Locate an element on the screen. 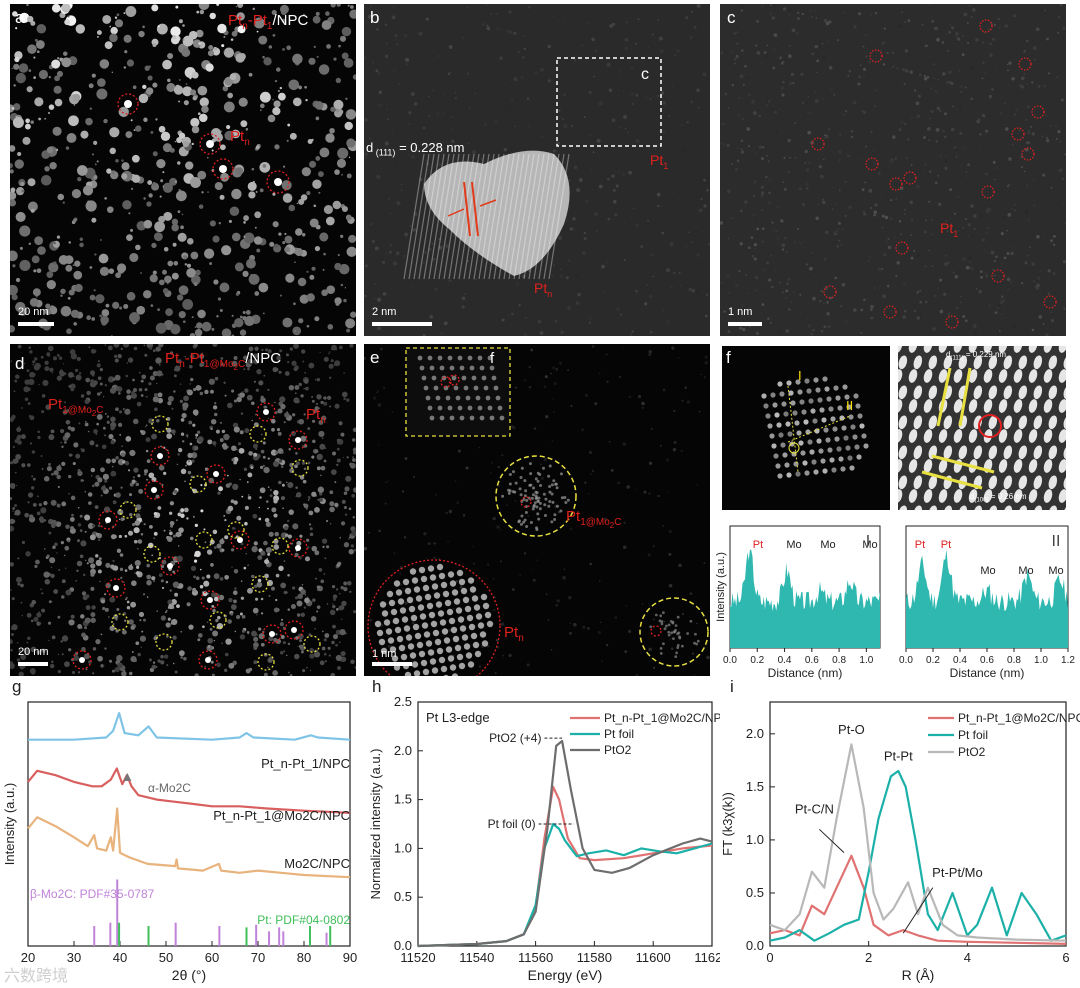 This screenshot has width=1080, height=988. fringe-marker-line is located at coordinates (475, 209).